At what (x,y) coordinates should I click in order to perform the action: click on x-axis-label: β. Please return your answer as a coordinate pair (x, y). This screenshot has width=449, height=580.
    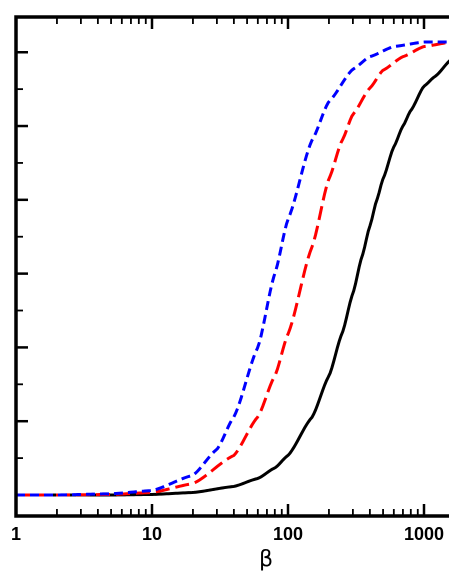
    Looking at the image, I should click on (266, 559).